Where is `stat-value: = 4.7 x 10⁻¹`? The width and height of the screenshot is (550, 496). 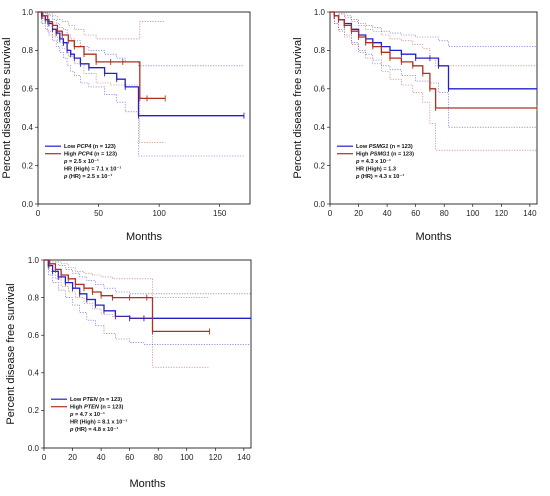 stat-value: = 4.7 x 10⁻¹ is located at coordinates (89, 414).